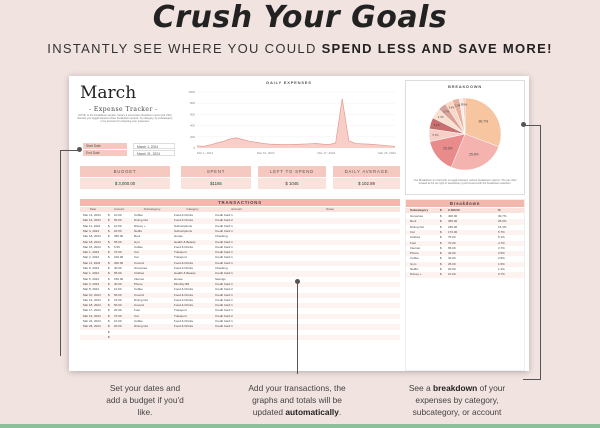 This screenshot has height=428, width=600. I want to click on row-amount: 50.00, so click(118, 294).